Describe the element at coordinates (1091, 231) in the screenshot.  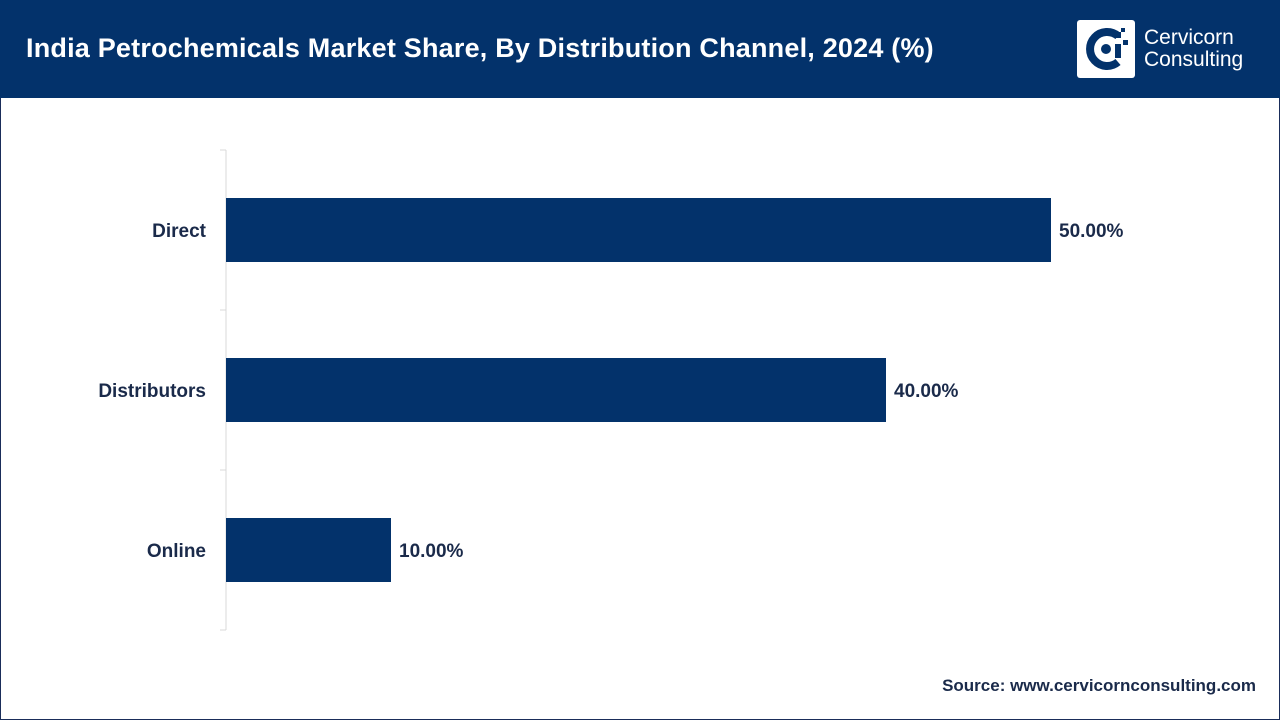
I see `data-label: 50.00%` at that location.